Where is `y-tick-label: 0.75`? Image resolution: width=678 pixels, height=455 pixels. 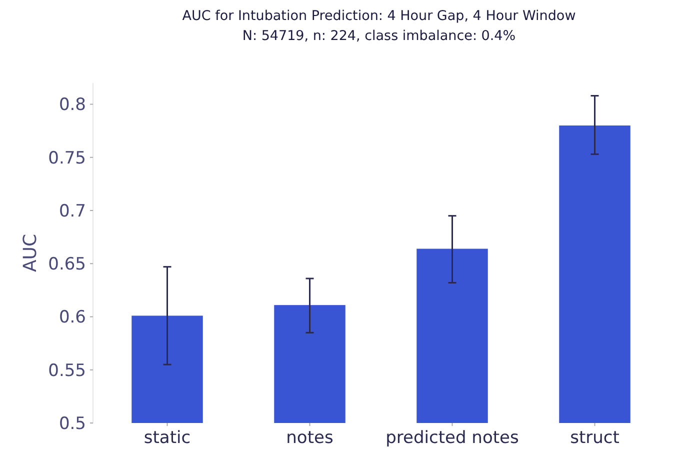 y-tick-label: 0.75 is located at coordinates (67, 158).